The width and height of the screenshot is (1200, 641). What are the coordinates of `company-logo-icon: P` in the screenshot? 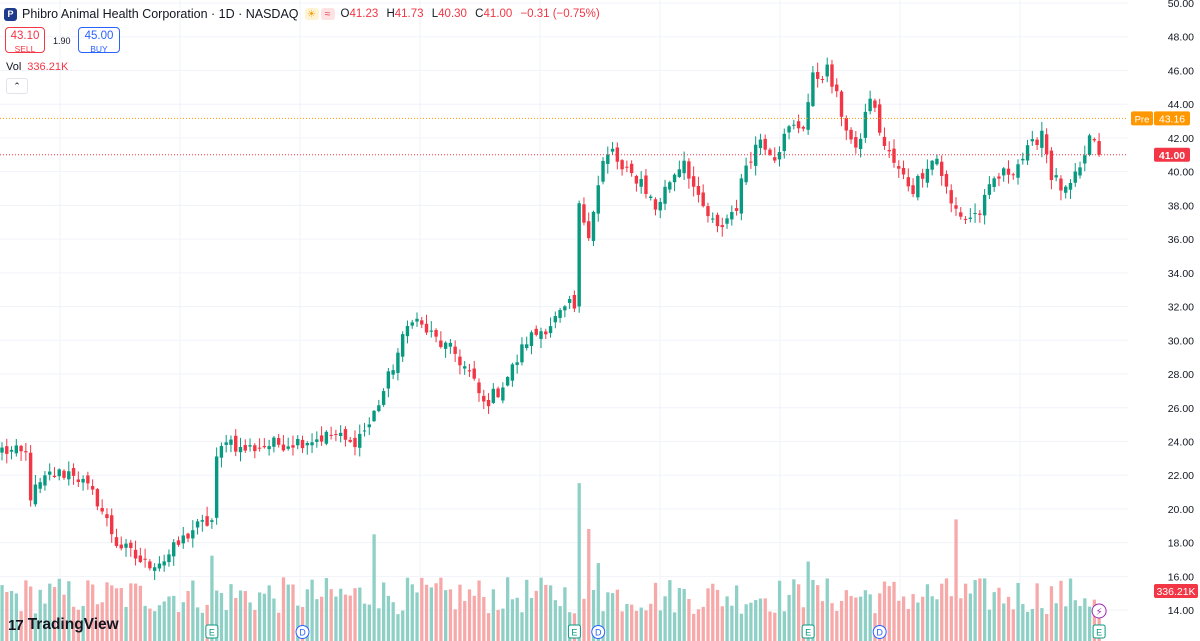 It's located at (10, 14).